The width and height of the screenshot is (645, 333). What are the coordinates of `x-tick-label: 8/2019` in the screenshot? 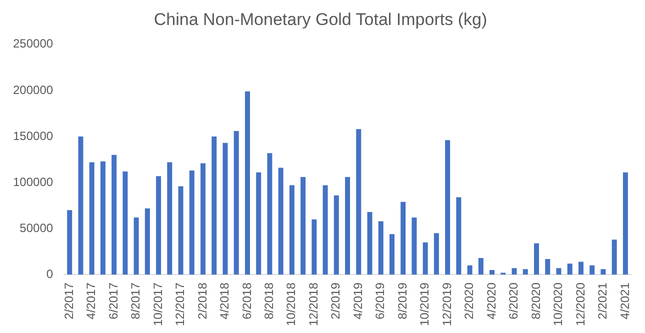 It's located at (402, 301).